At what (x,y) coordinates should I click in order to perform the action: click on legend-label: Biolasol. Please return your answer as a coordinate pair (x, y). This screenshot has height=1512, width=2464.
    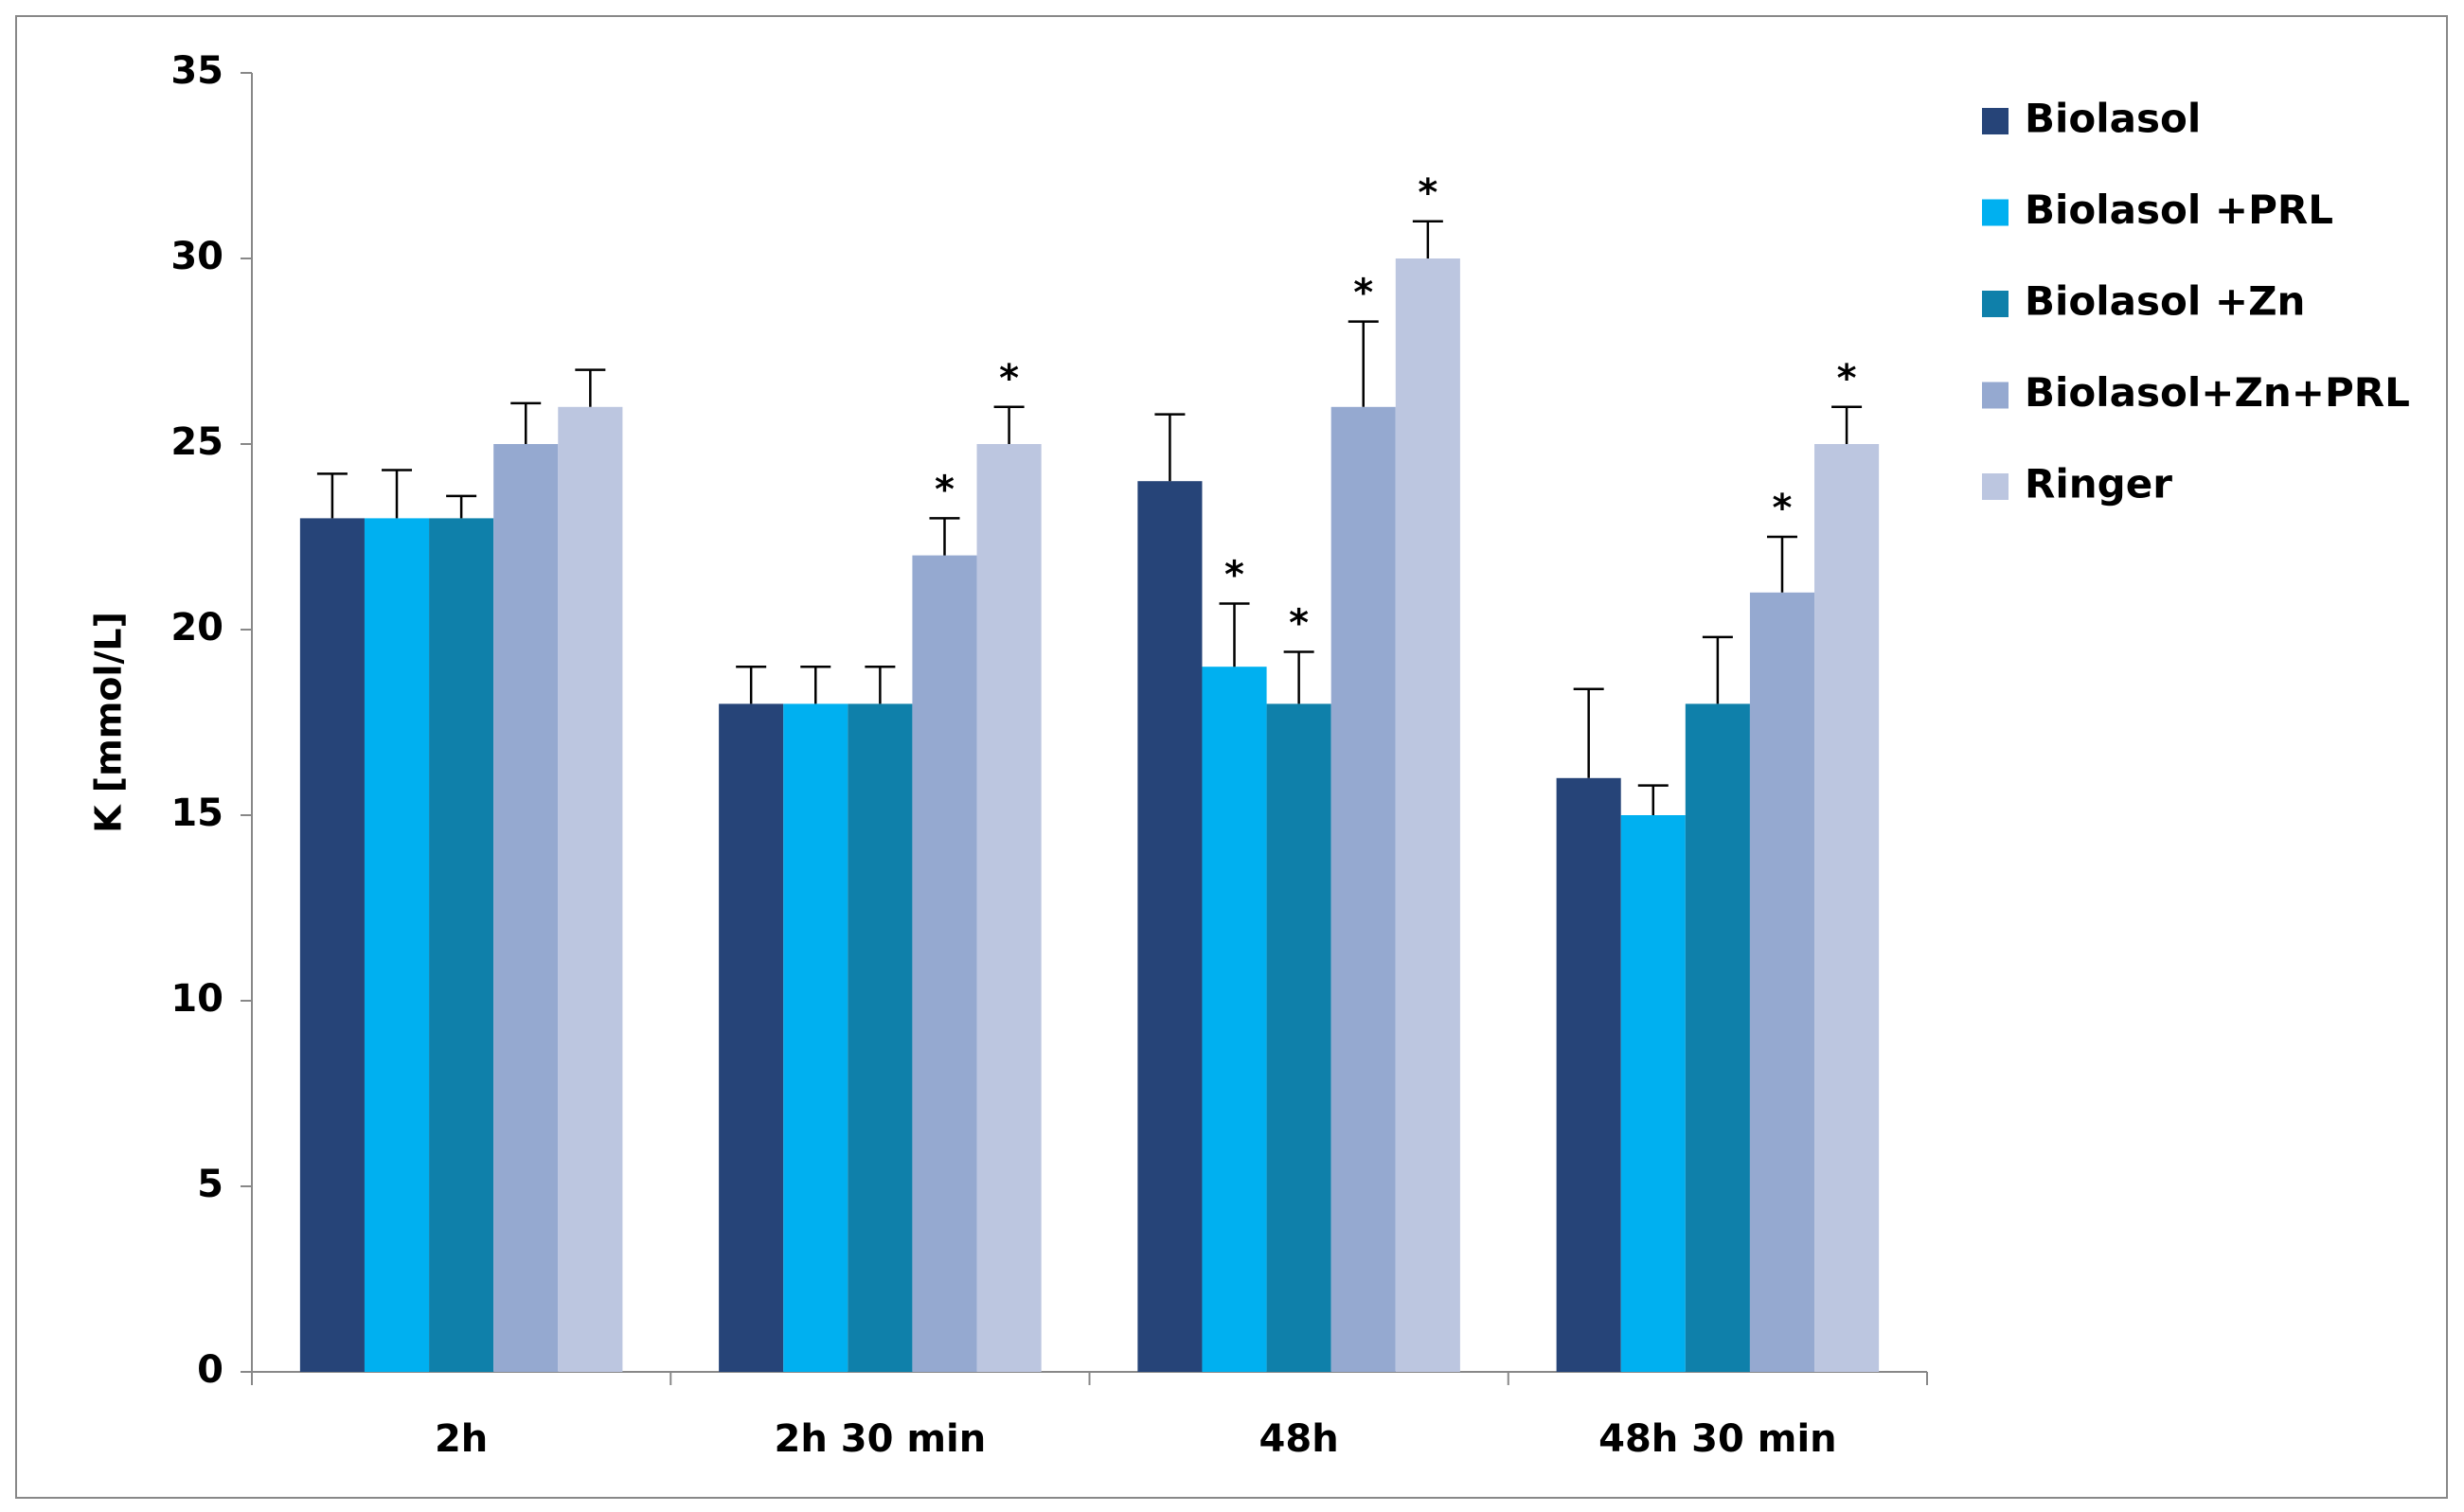
    Looking at the image, I should click on (2113, 119).